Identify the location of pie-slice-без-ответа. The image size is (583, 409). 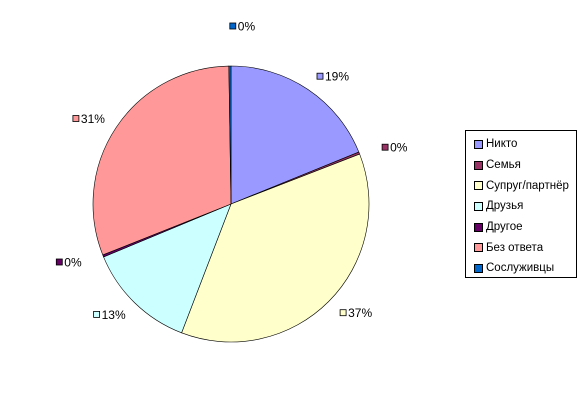
(162, 160).